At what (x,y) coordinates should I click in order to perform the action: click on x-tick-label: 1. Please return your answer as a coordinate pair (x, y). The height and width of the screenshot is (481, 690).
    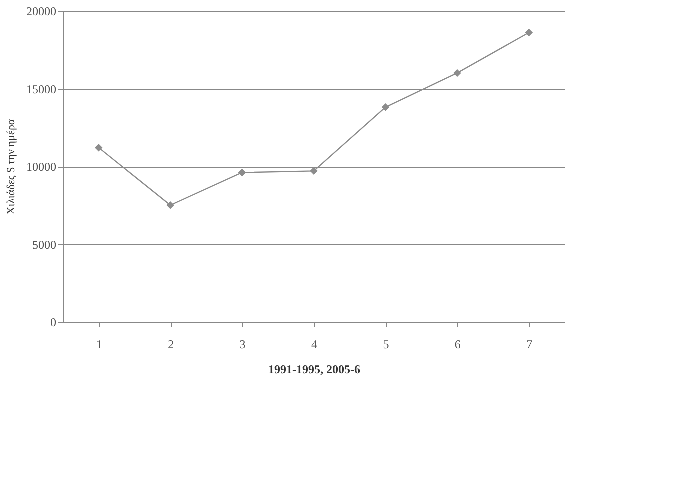
    Looking at the image, I should click on (99, 345).